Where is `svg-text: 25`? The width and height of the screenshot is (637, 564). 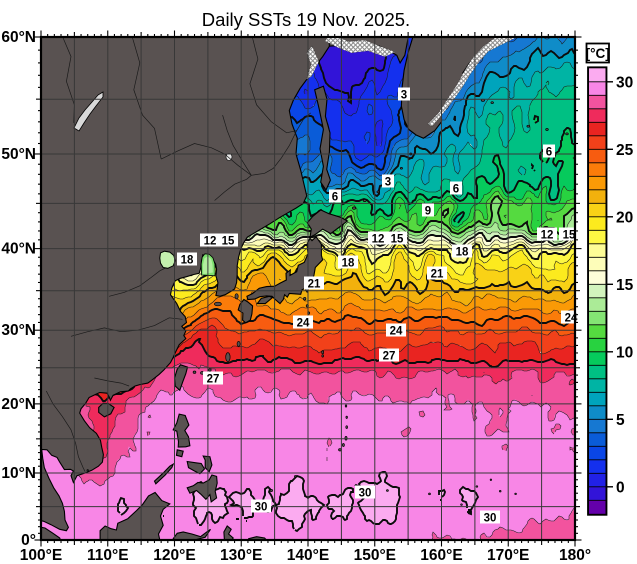
svg-text: 25 is located at coordinates (625, 150).